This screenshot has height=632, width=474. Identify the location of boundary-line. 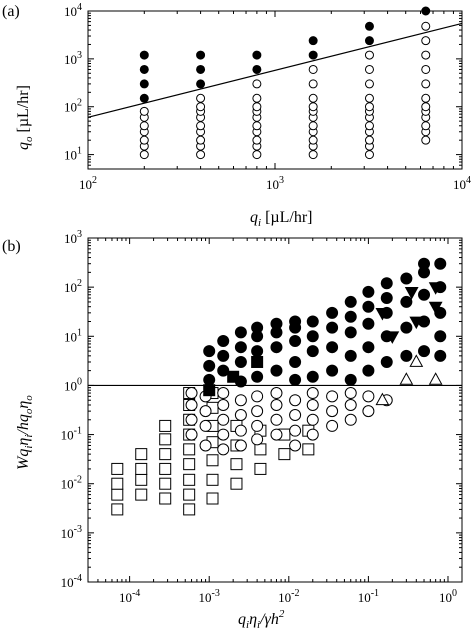
(275, 70).